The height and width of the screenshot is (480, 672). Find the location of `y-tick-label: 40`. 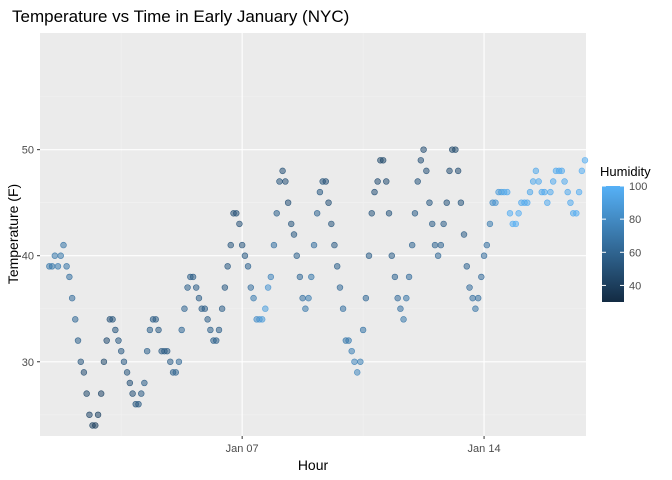

y-tick-label: 40 is located at coordinates (28, 257).